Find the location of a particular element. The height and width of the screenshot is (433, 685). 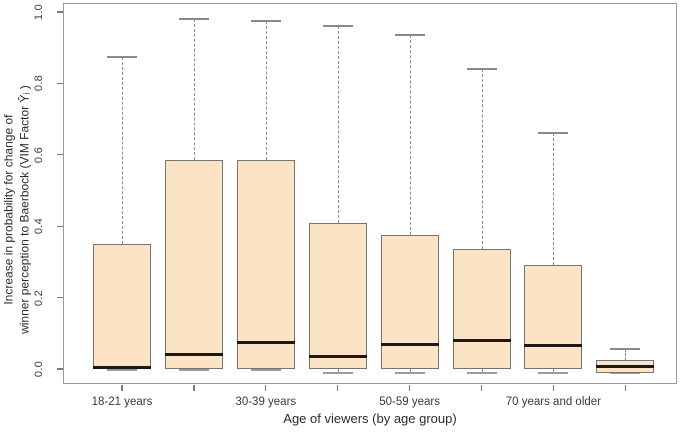

y-axis-tick-label-text: 1.0 is located at coordinates (38, 12).